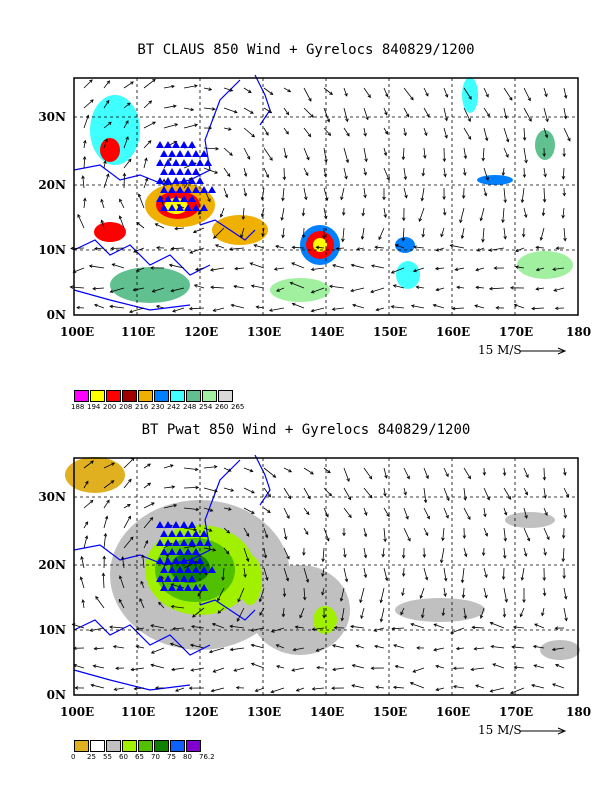 The width and height of the screenshot is (612, 792). What do you see at coordinates (52, 565) in the screenshot?
I see `panel2-ytick-20n: 20N` at bounding box center [52, 565].